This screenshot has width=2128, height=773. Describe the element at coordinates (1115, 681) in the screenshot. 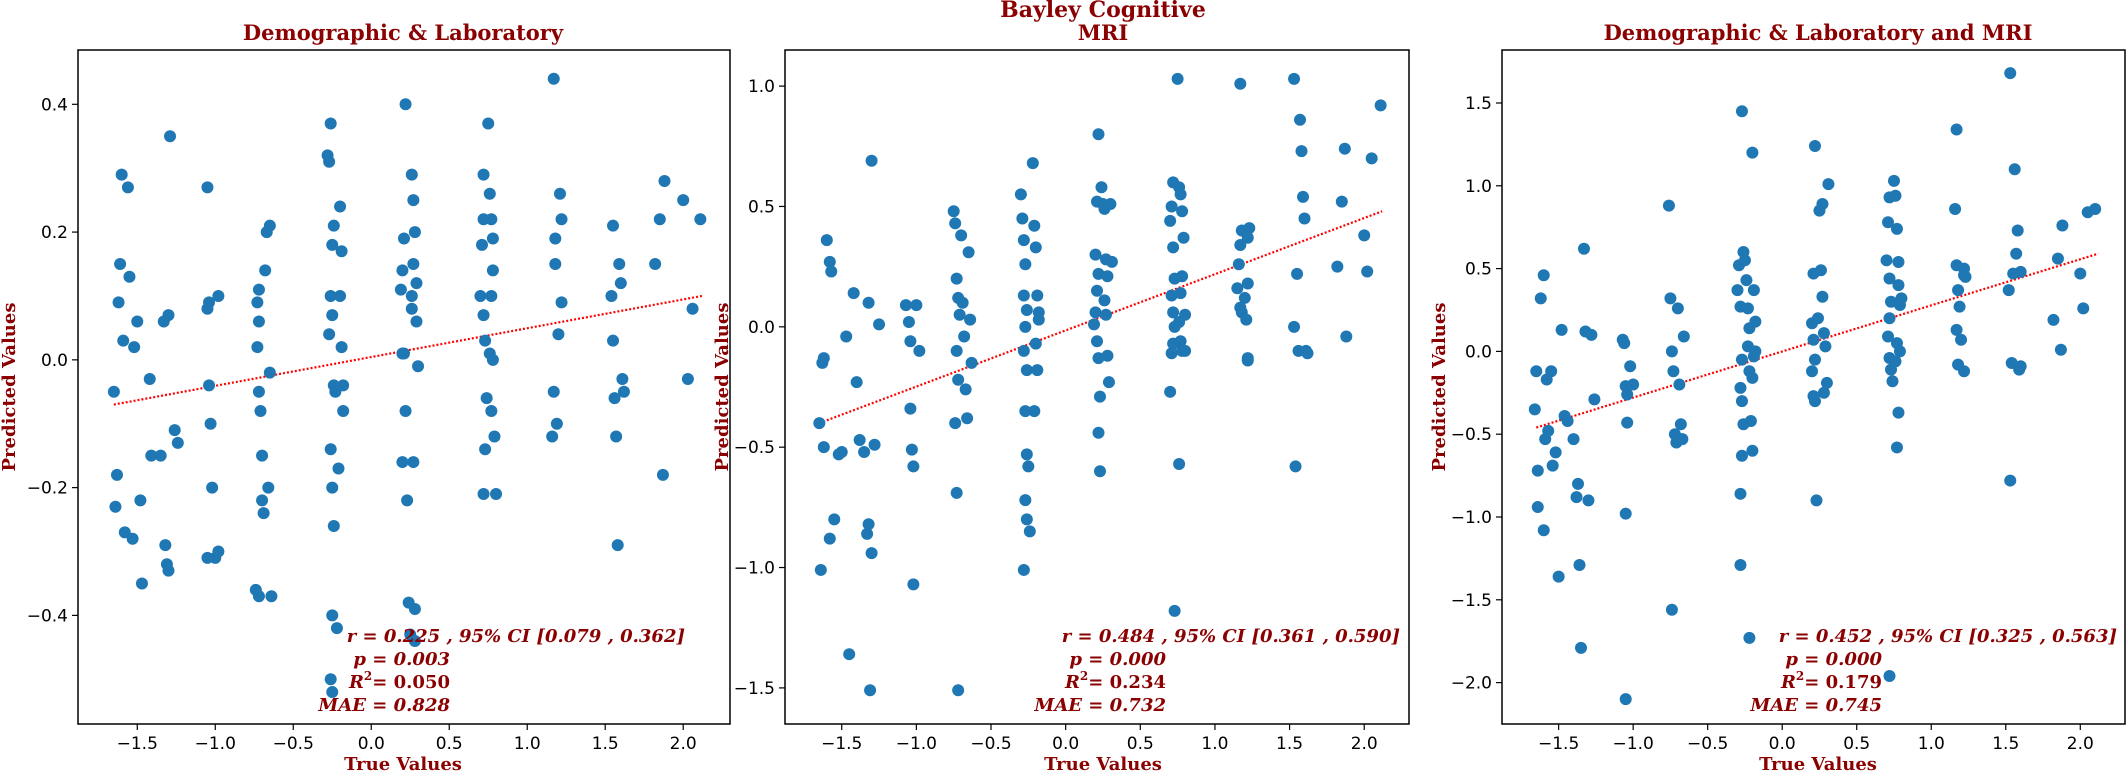

I see `stat-r2: R2= 0.234` at that location.